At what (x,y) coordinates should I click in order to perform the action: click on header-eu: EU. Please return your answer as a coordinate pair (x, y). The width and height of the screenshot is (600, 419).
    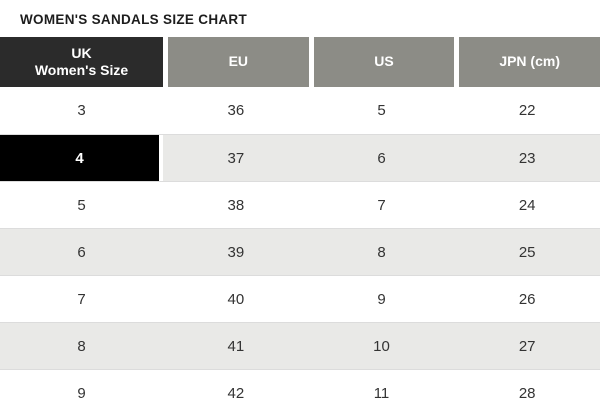
    Looking at the image, I should click on (236, 62).